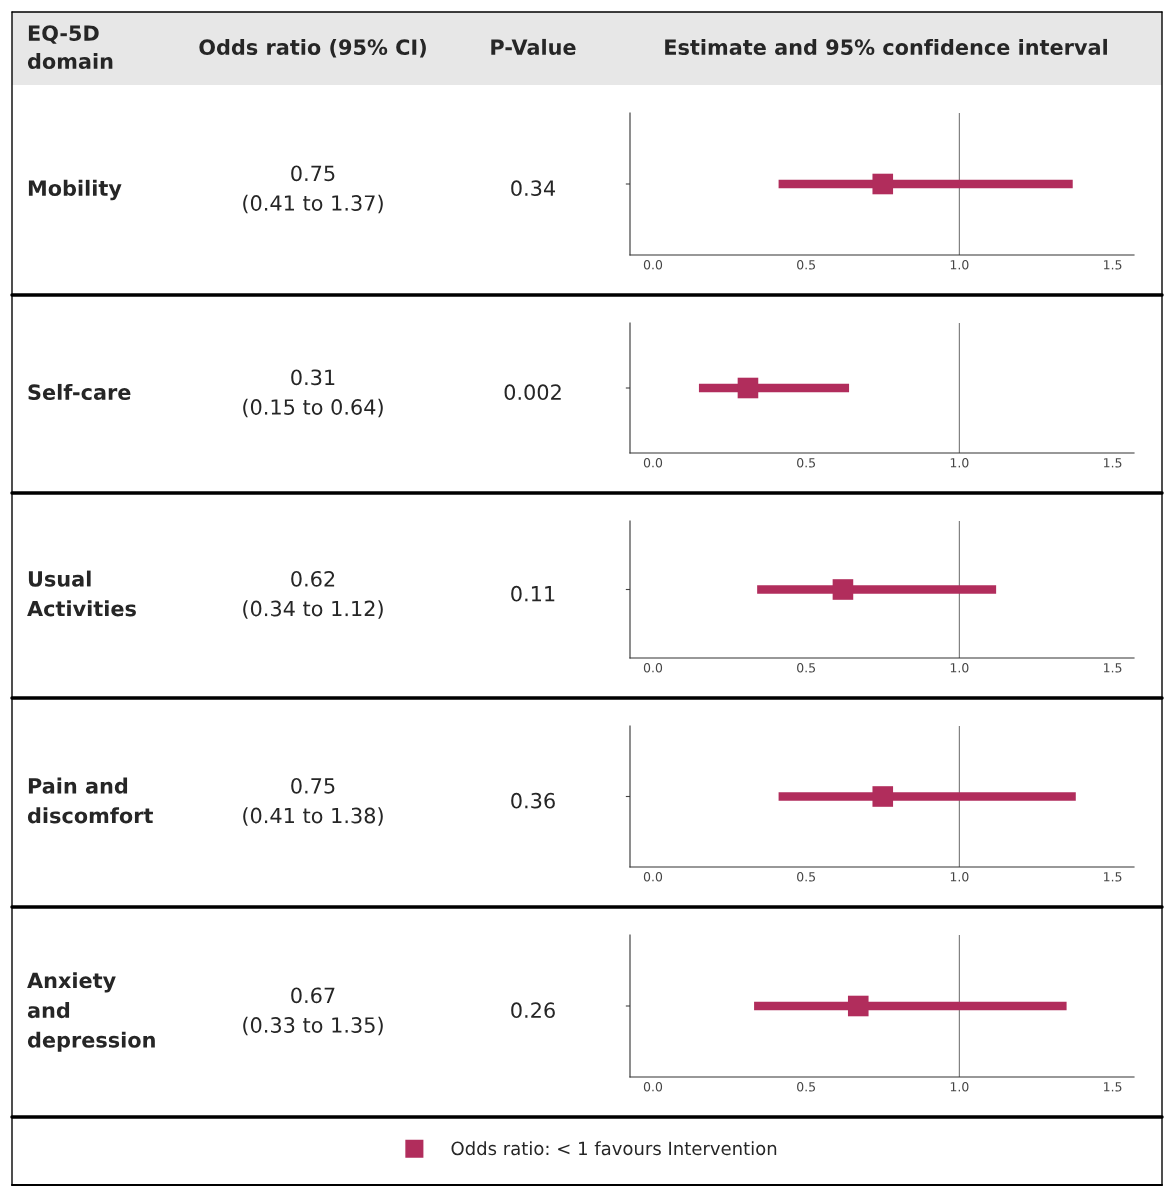 The image size is (1164, 1188). What do you see at coordinates (614, 1148) in the screenshot?
I see `legend-label: Odds ratio: < 1 favours Intervention` at bounding box center [614, 1148].